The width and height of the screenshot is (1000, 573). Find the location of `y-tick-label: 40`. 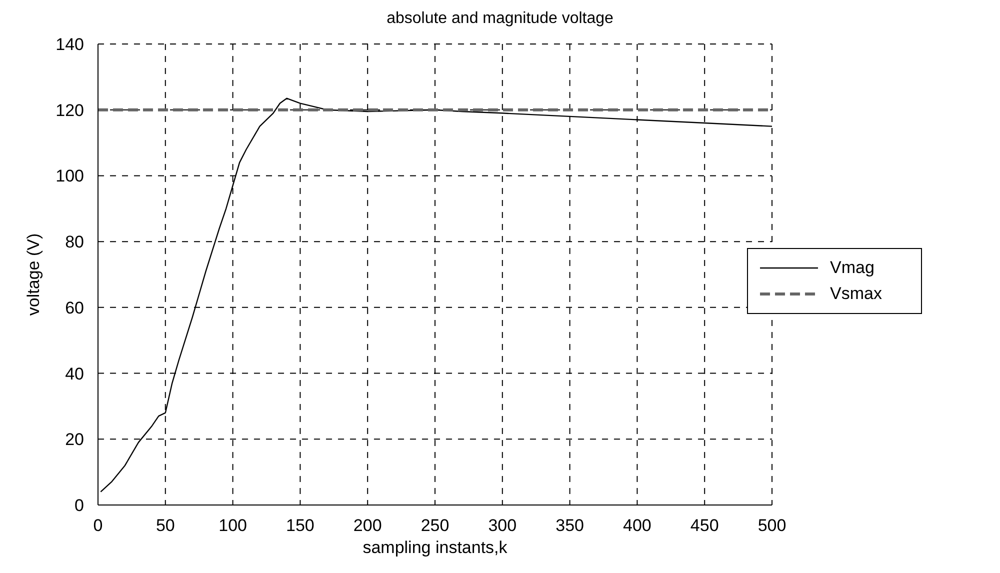

y-tick-label: 40 is located at coordinates (74, 374).